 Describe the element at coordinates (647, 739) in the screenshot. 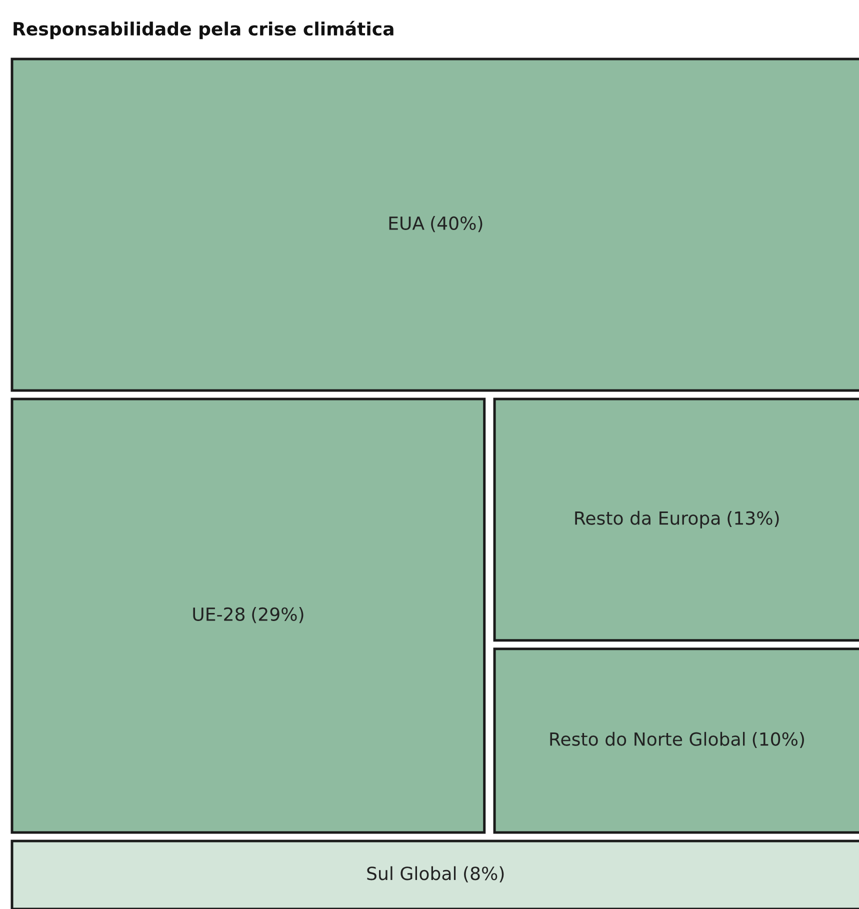

I see `category-label: Resto do Norte Global` at that location.